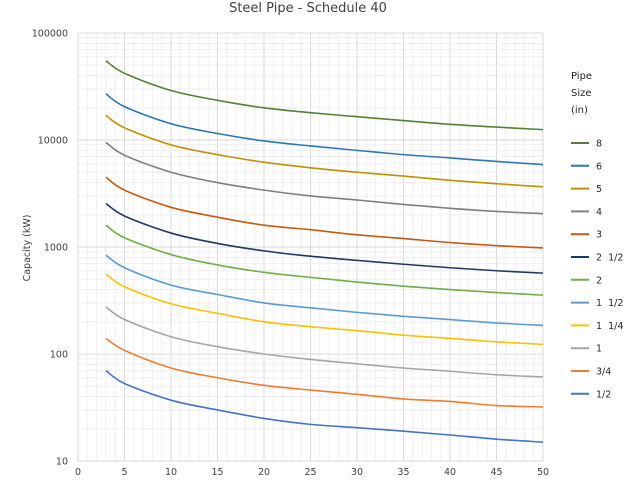 The height and width of the screenshot is (480, 640). I want to click on x-tick-label: 15, so click(217, 472).